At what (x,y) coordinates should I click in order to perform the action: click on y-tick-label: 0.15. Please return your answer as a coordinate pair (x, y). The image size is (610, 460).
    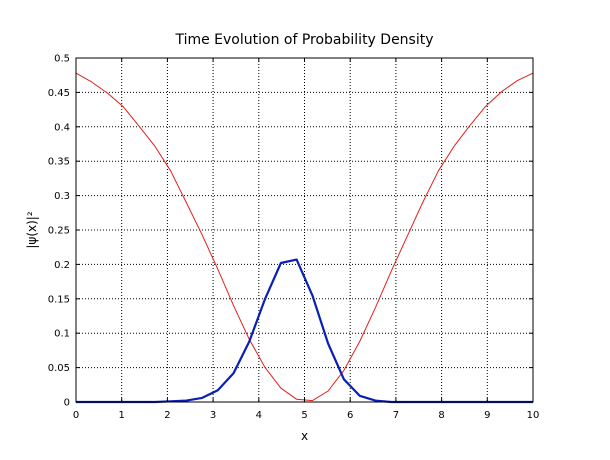
    Looking at the image, I should click on (59, 299).